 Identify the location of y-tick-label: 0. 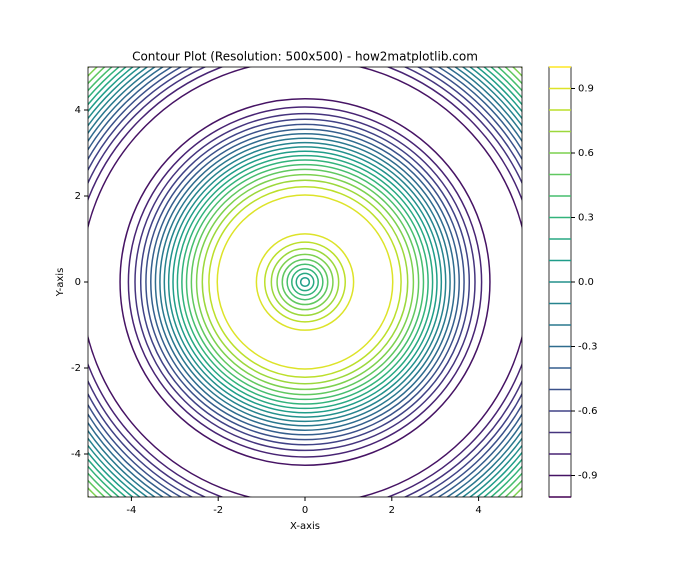
(78, 282).